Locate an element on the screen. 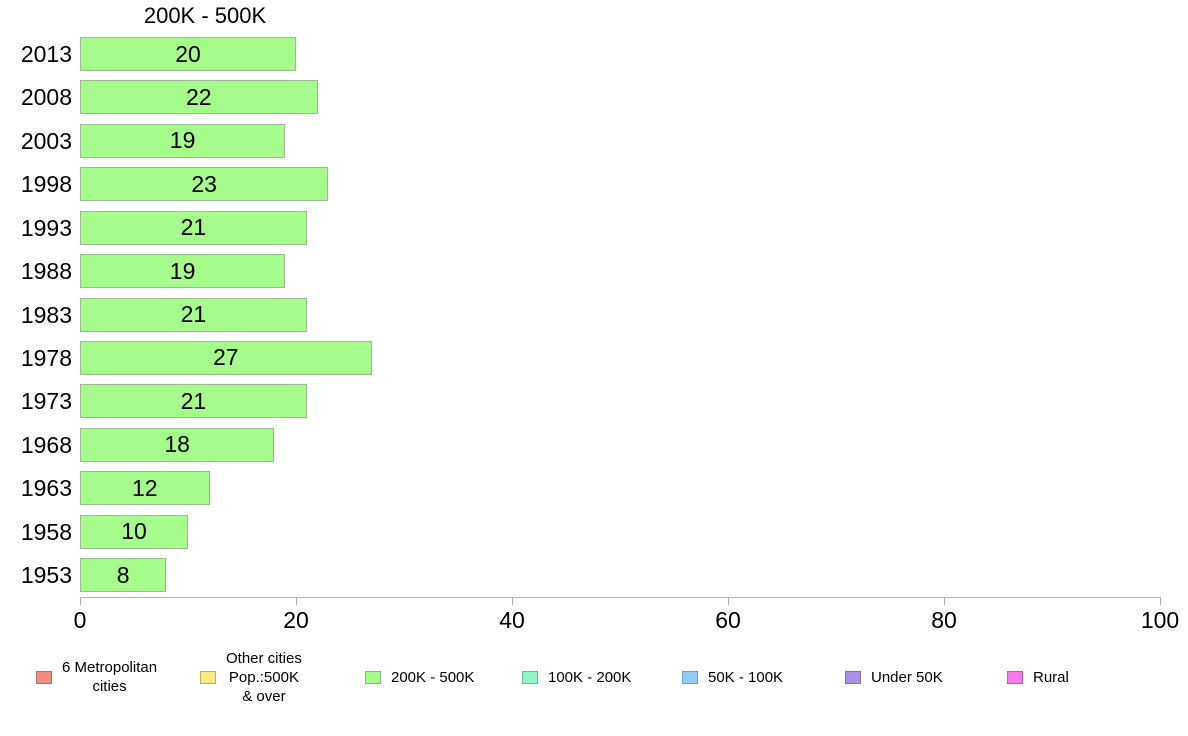 The height and width of the screenshot is (736, 1188). y-axis-category-label: 1998 is located at coordinates (46, 184).